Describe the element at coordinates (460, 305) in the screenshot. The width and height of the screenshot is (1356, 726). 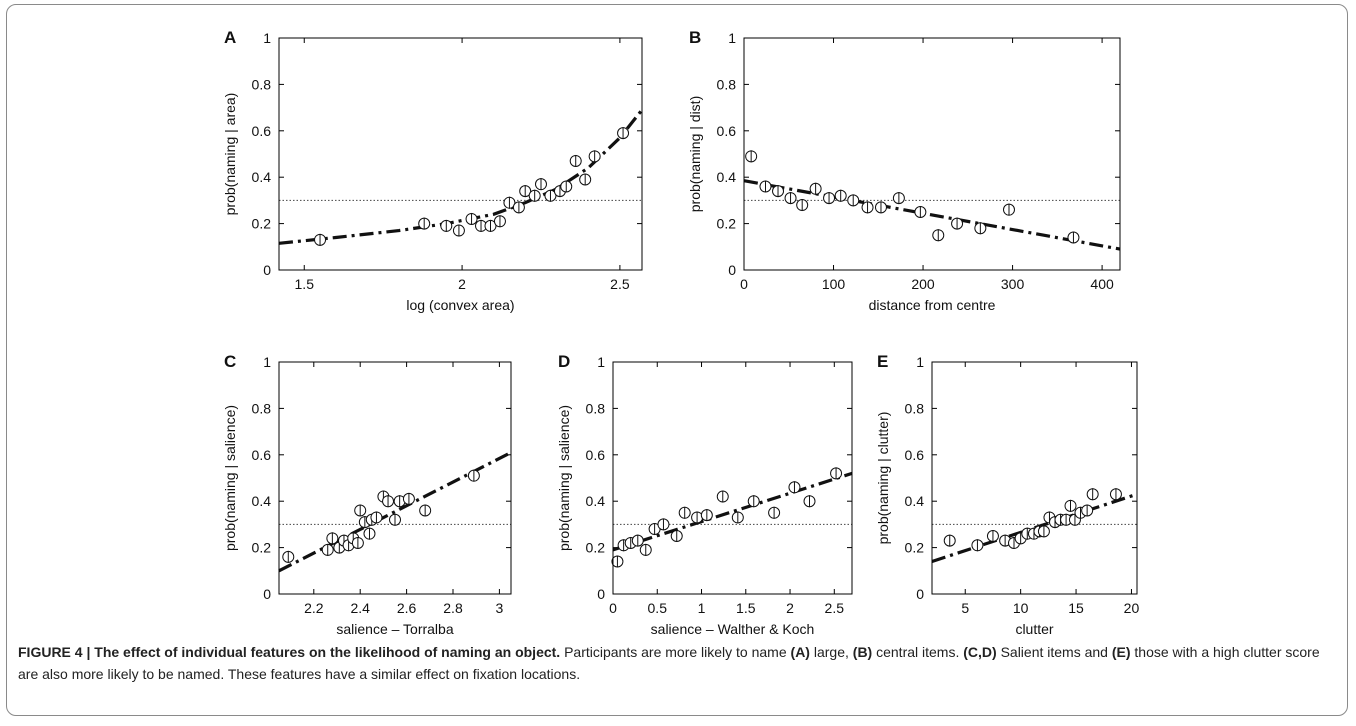
I see `x-axis-label: log (convex area)` at that location.